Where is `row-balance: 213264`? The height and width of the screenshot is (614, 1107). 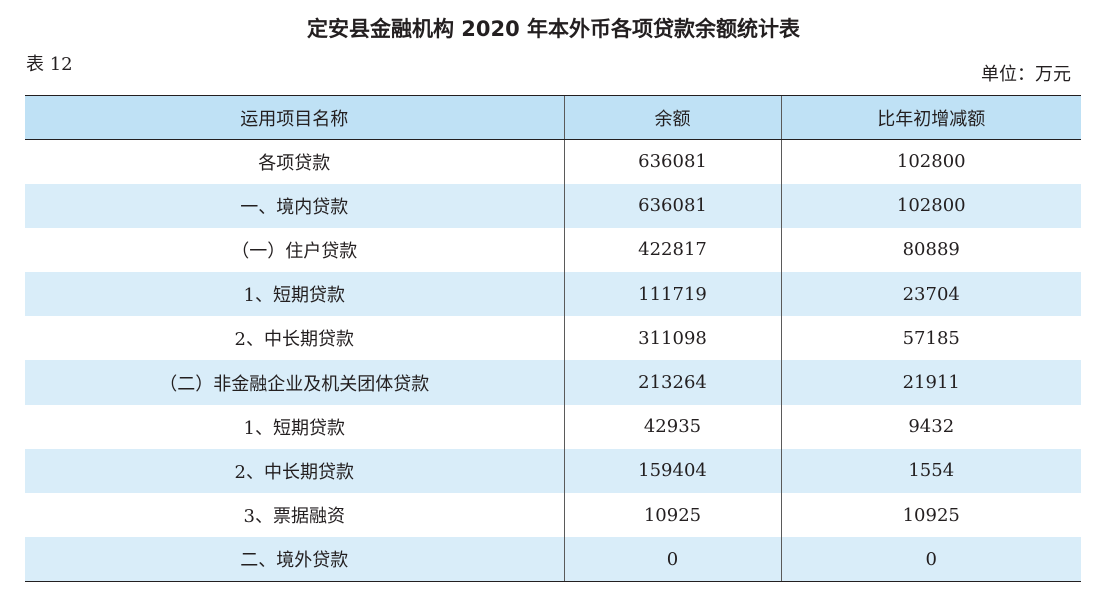
row-balance: 213264 is located at coordinates (672, 382).